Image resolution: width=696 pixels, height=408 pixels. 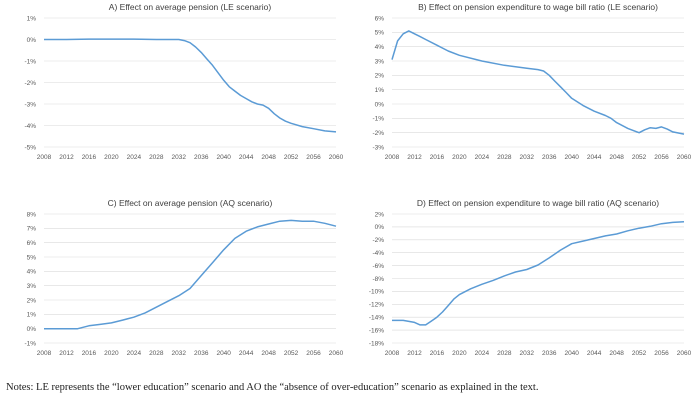 What do you see at coordinates (684, 157) in the screenshot?
I see `chart-b-x-tick: 2060` at bounding box center [684, 157].